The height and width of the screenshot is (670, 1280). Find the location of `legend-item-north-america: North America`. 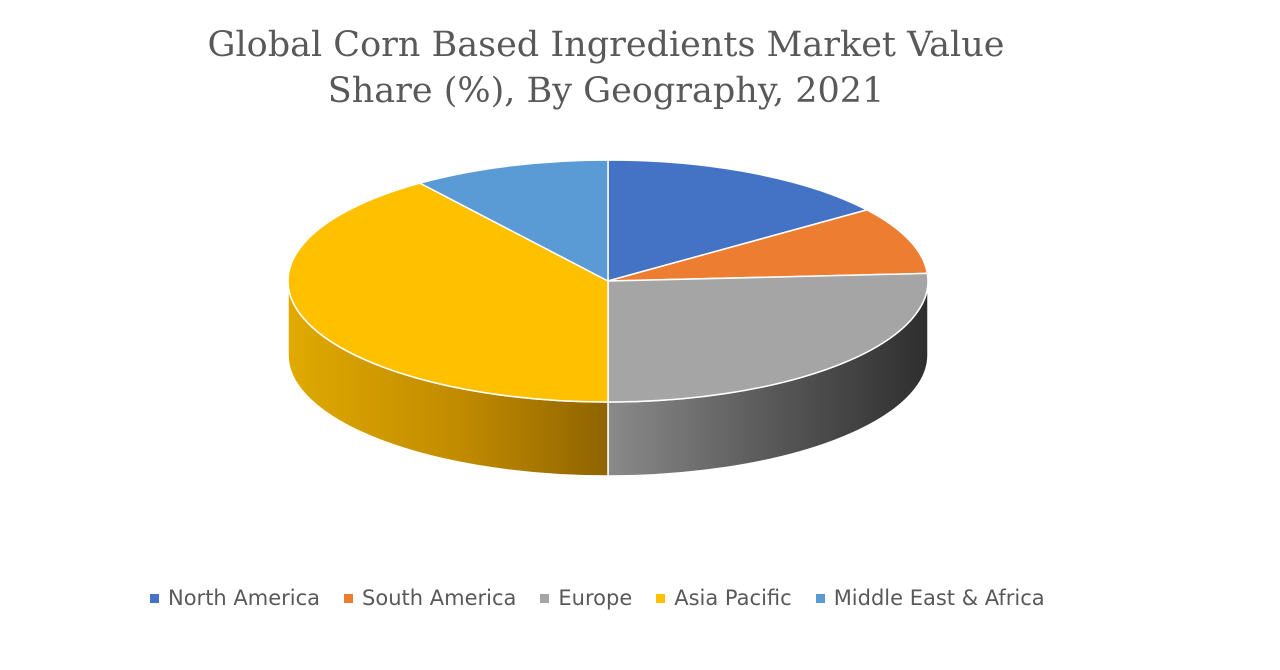

legend-item-north-america: North America is located at coordinates (235, 598).